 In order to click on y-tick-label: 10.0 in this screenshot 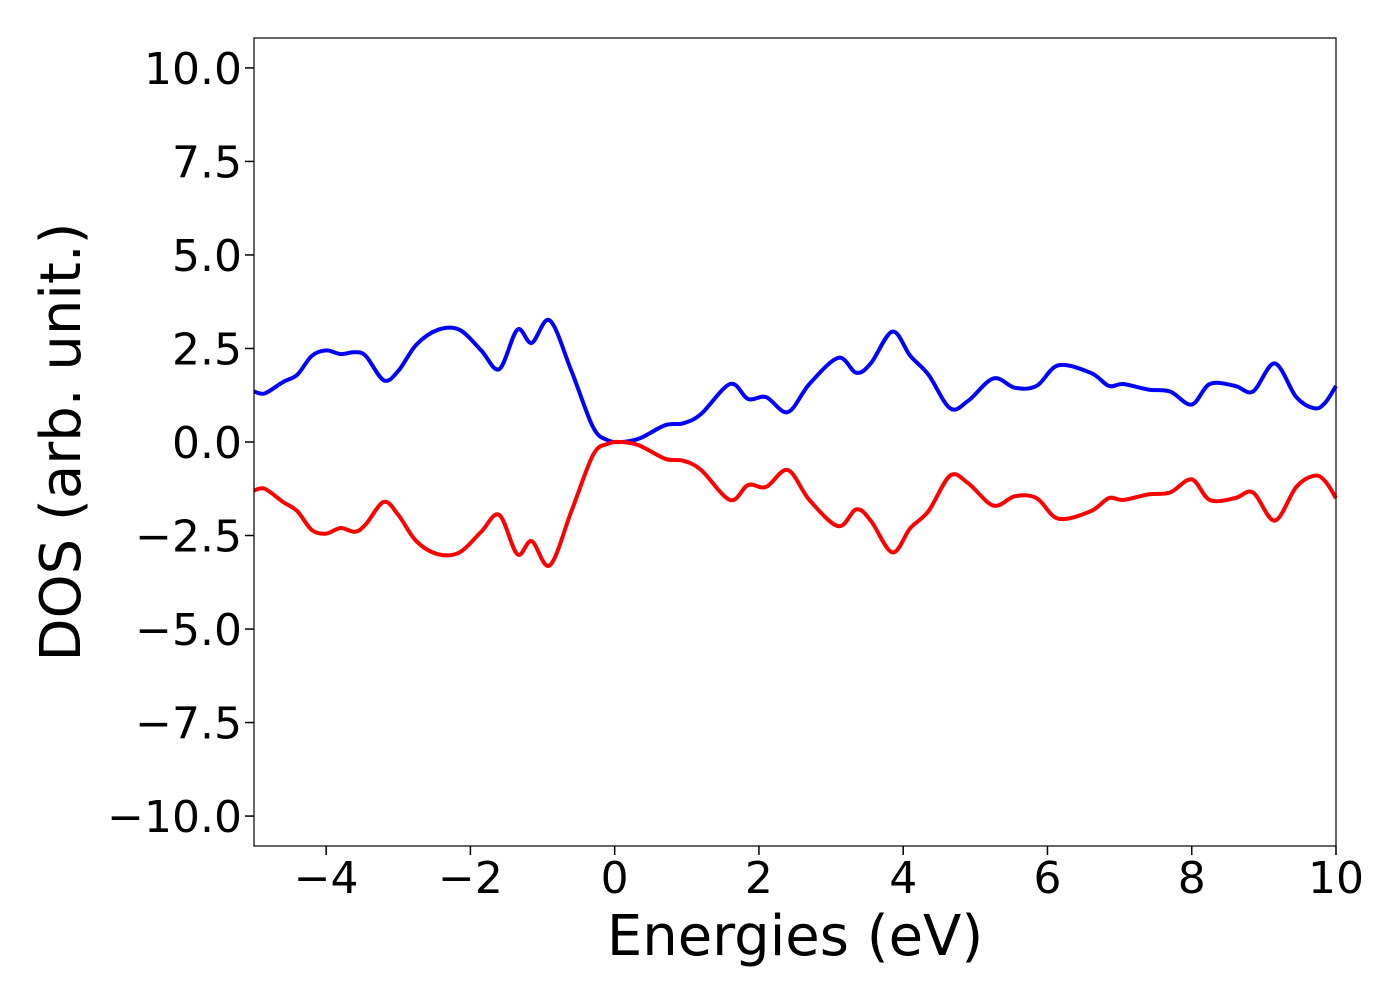, I will do `click(193, 69)`.